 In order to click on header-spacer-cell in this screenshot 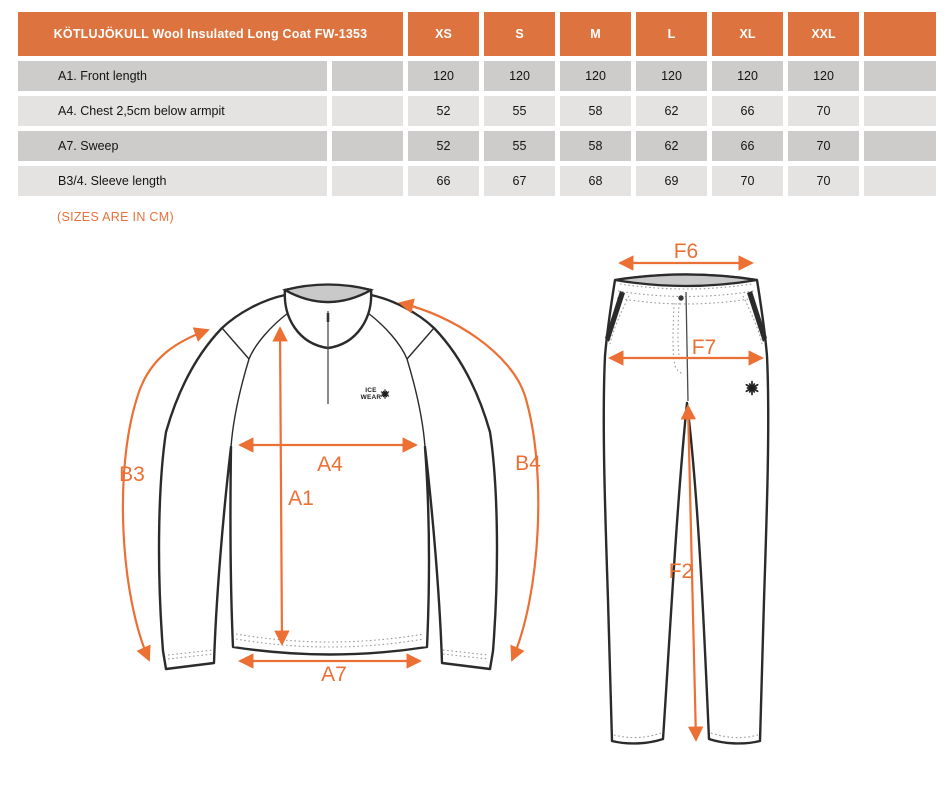, I will do `click(900, 34)`.